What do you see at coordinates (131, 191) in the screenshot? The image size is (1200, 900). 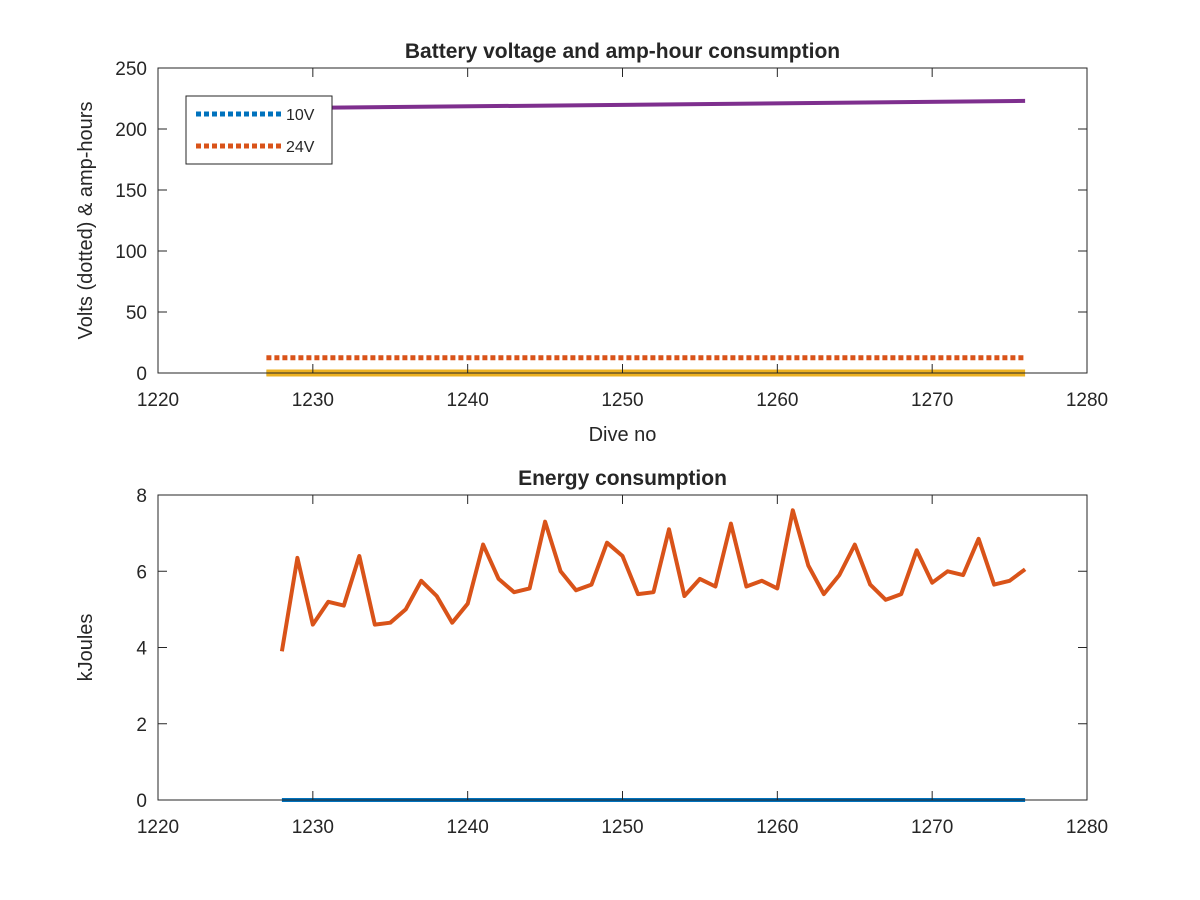 I see `voltage-chart-y-tick-label: 150` at bounding box center [131, 191].